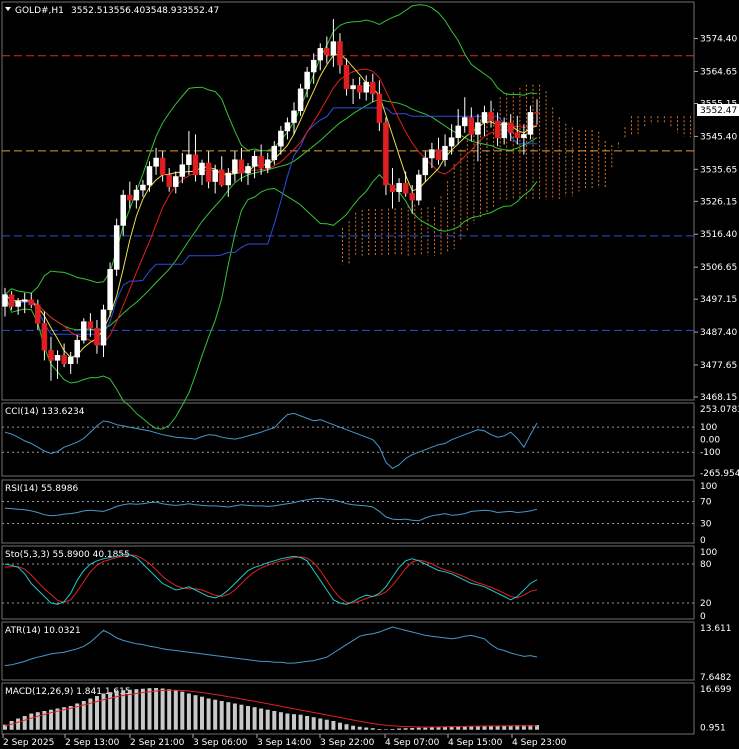 The image size is (739, 749). Describe the element at coordinates (163, 11) in the screenshot. I see `header-low: 3548.93` at that location.